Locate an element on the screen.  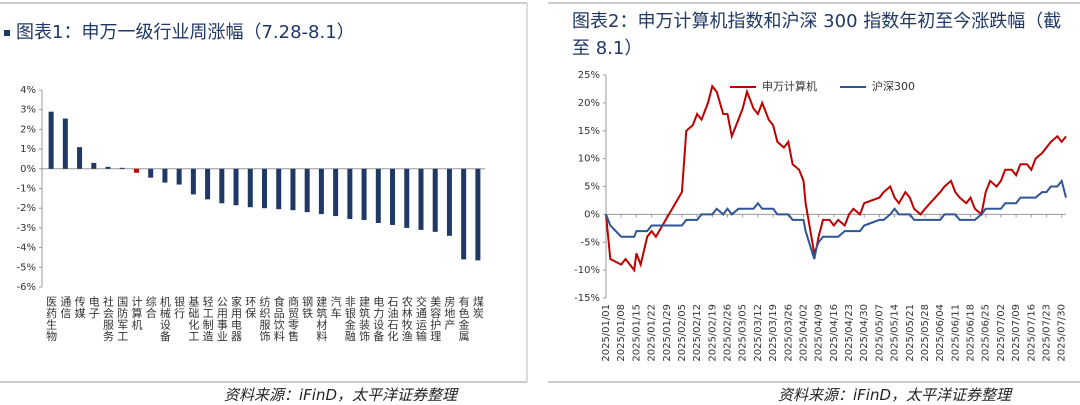
x-tick-label: 有色金属 is located at coordinates (463, 319).